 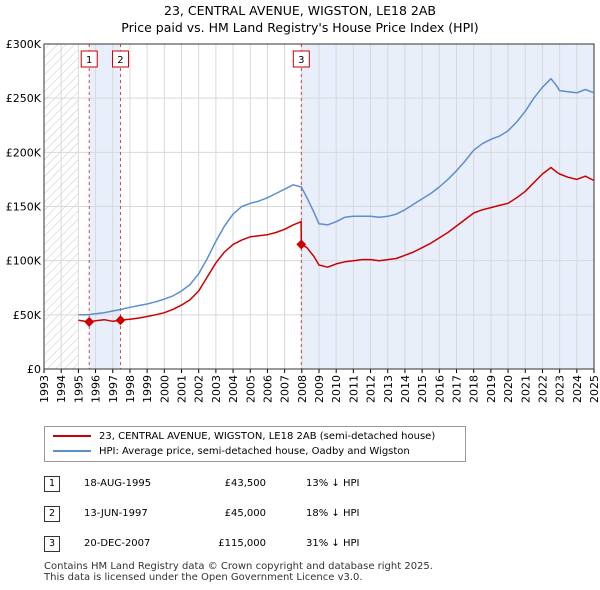 I want to click on x-tick-label: 2009, so click(x=319, y=389).